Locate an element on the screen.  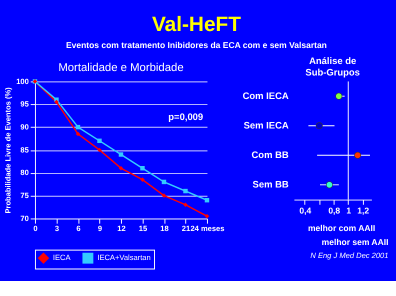
x-tick-label: 0,4 is located at coordinates (305, 210).